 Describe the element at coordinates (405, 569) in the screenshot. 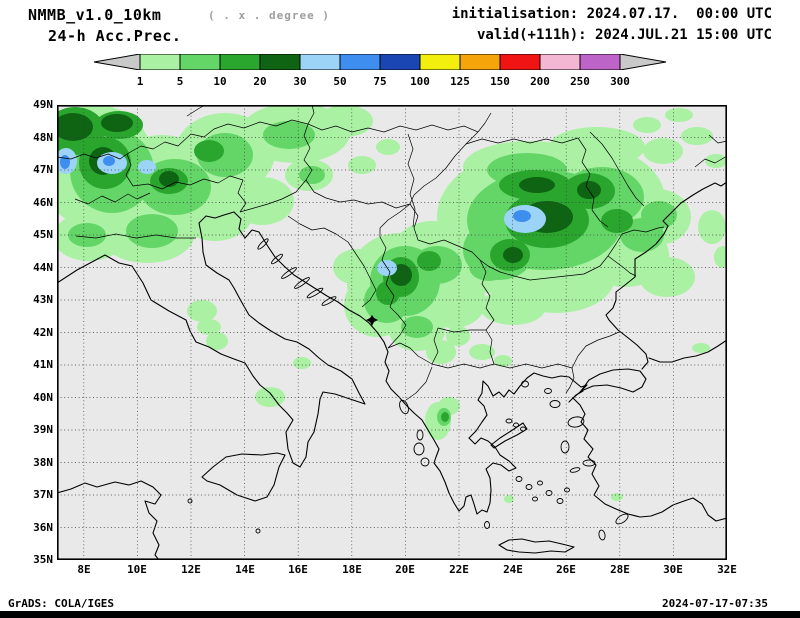

I see `lon-tick: 20E` at that location.